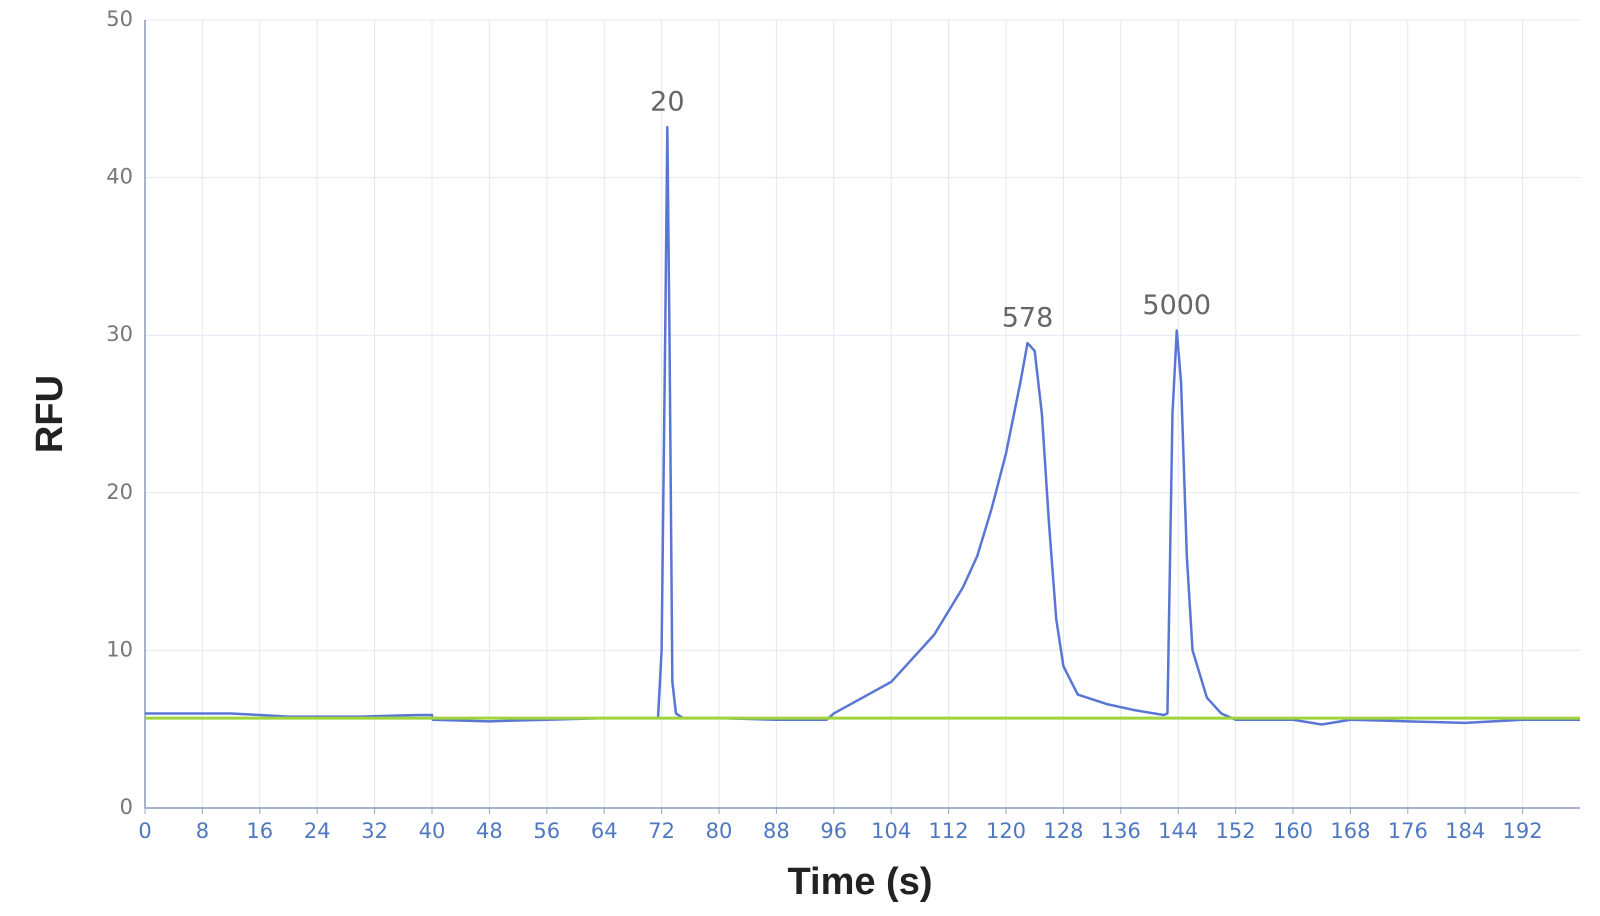  Describe the element at coordinates (489, 831) in the screenshot. I see `x-tick-label: 48` at that location.